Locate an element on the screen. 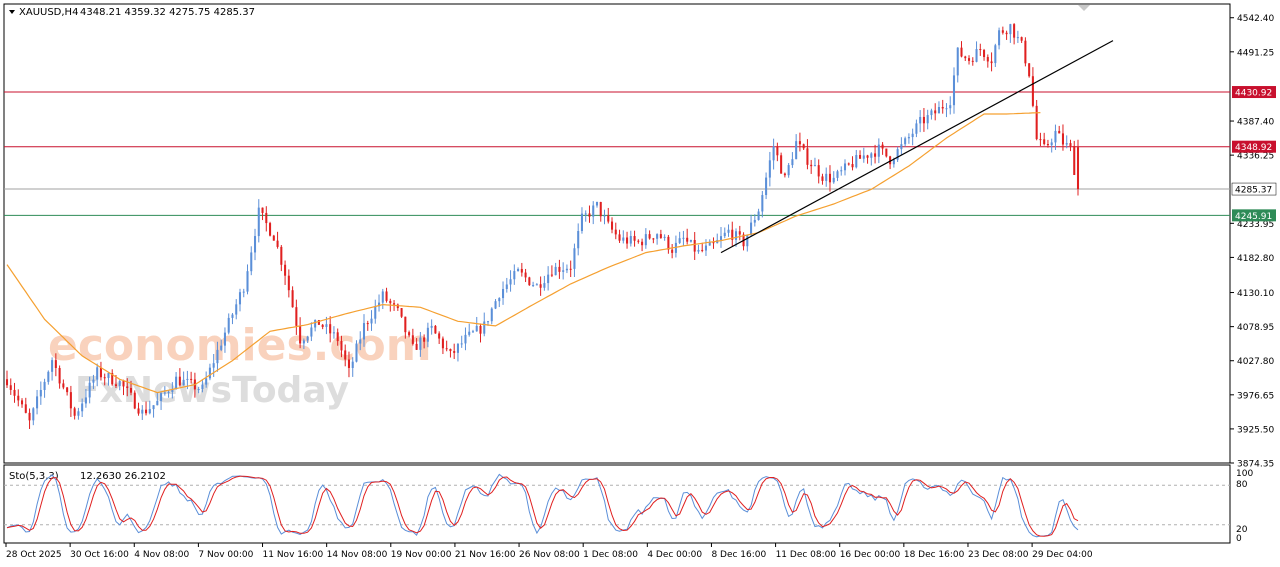 The height and width of the screenshot is (567, 1280). trendline-layer is located at coordinates (917, 147).